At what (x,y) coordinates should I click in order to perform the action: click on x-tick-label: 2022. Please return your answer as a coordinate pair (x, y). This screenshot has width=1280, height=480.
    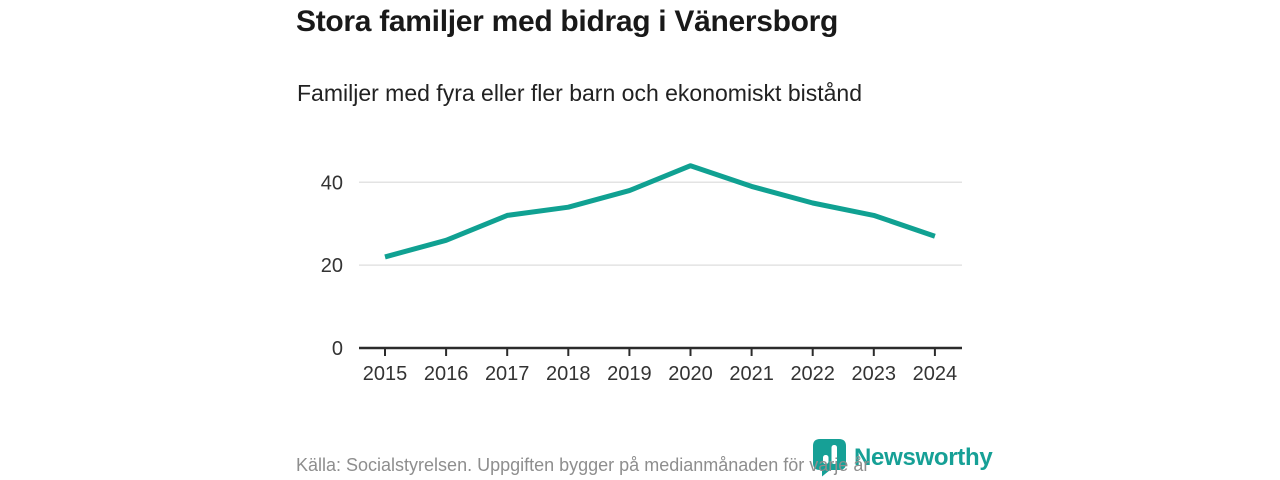
    Looking at the image, I should click on (812, 374).